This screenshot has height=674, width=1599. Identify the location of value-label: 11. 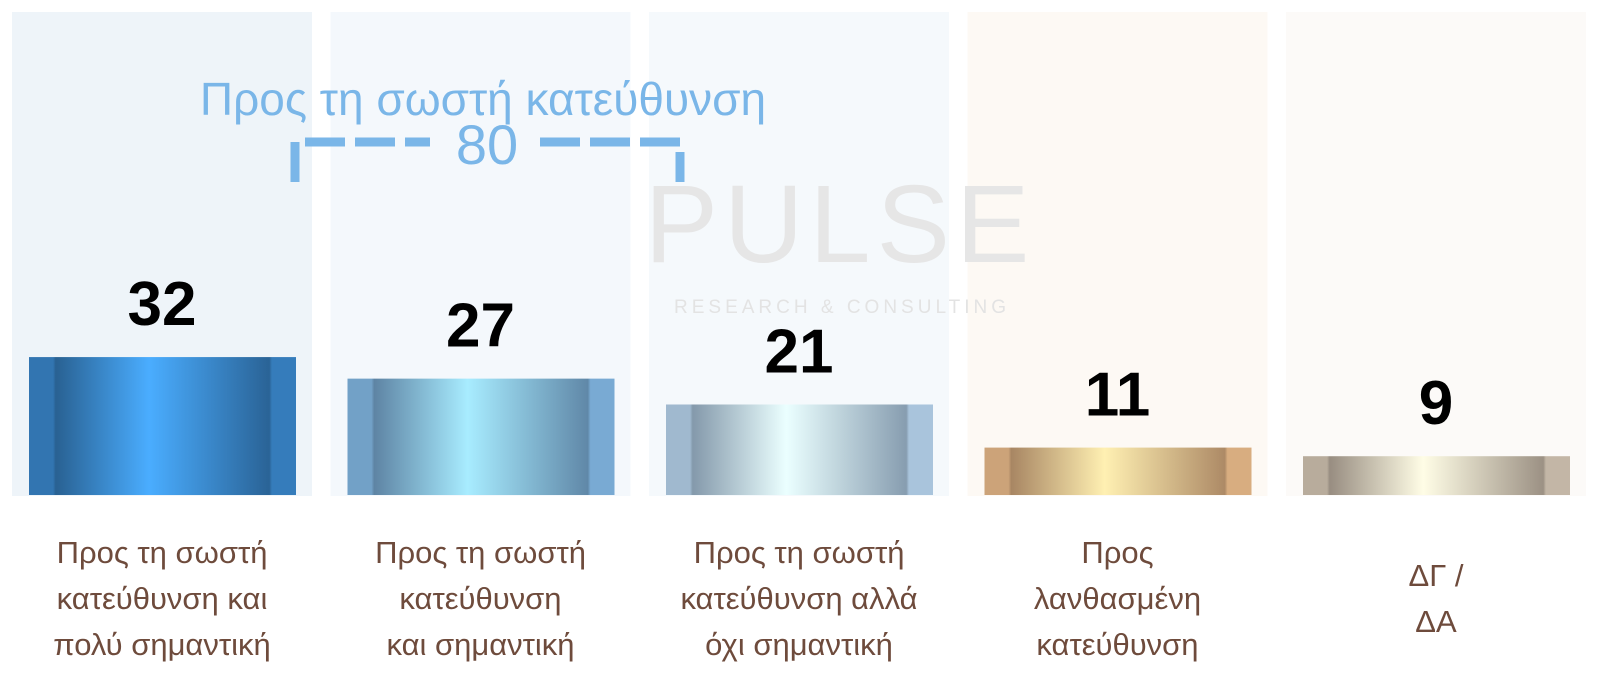
(1118, 395).